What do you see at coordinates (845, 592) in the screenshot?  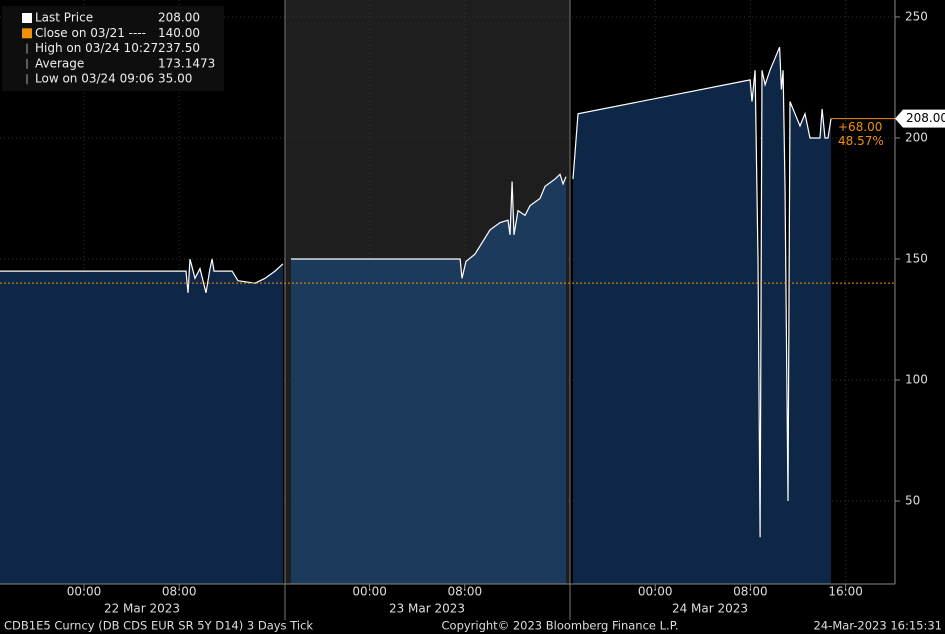 I see `x-tick-label: 16:00` at bounding box center [845, 592].